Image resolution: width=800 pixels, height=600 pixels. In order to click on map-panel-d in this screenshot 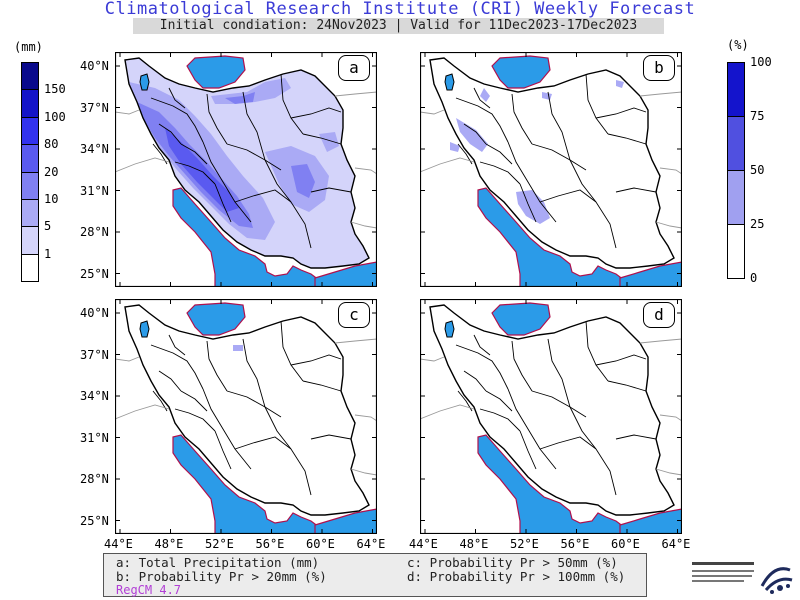, I will do `click(551, 416)`.